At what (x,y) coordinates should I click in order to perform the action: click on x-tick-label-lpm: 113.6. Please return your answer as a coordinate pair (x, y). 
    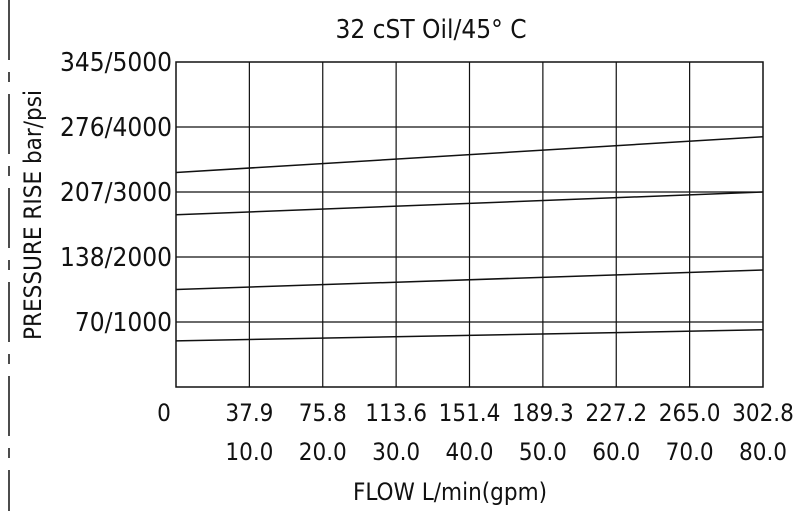
    Looking at the image, I should click on (396, 413).